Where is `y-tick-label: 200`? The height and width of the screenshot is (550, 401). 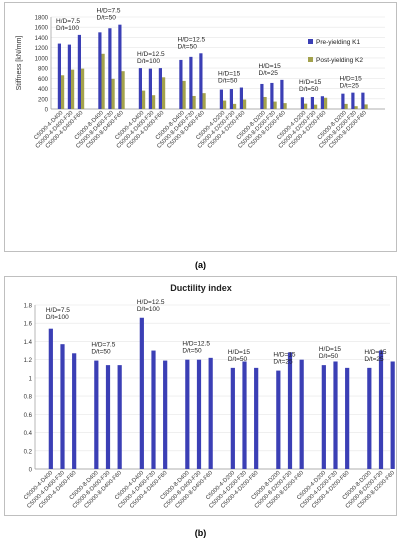 y-tick-label: 200 is located at coordinates (43, 100).